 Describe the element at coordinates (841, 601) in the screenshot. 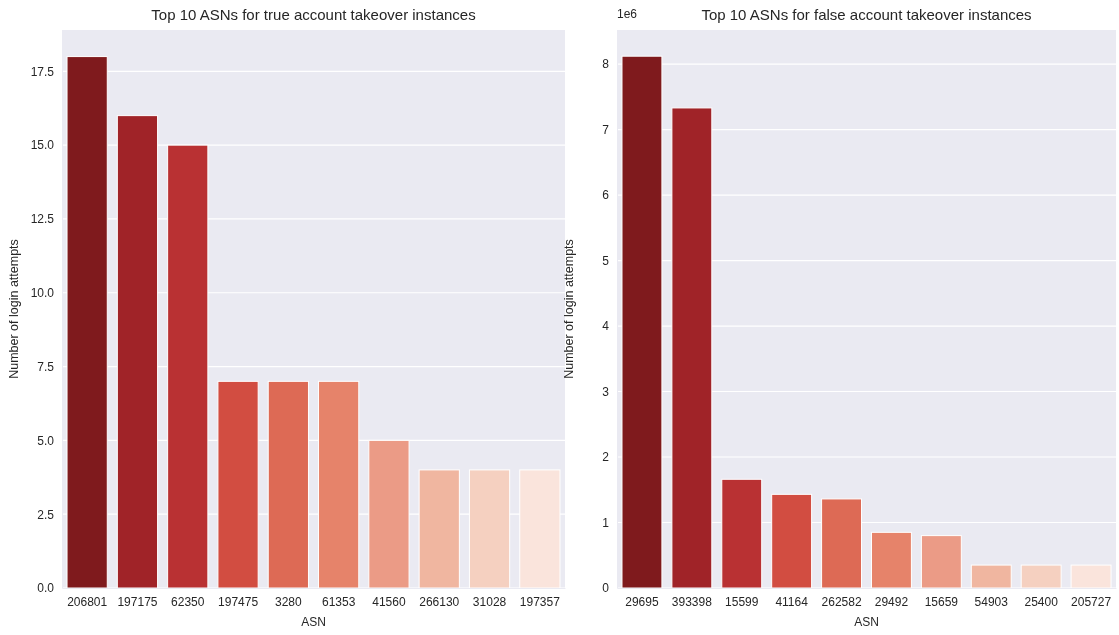

I see `x-tick-label: 262582` at that location.